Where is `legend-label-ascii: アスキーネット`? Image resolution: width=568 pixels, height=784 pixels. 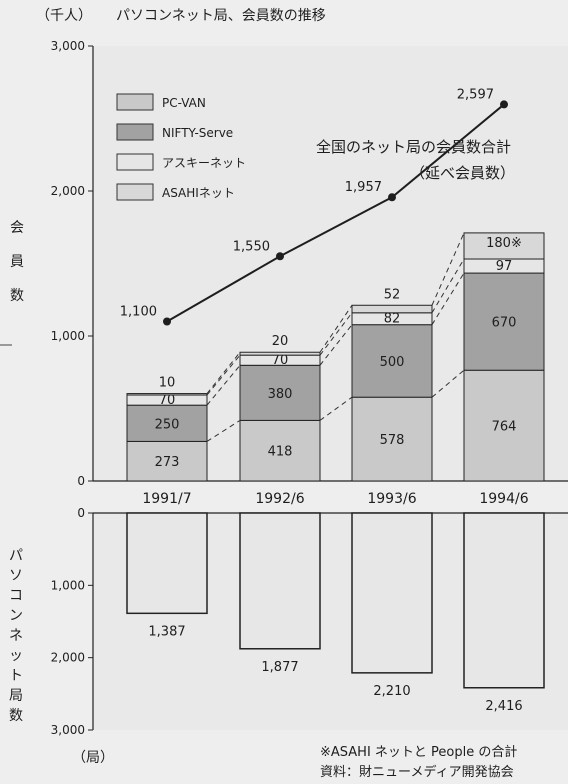 legend-label-ascii: アスキーネット is located at coordinates (204, 163).